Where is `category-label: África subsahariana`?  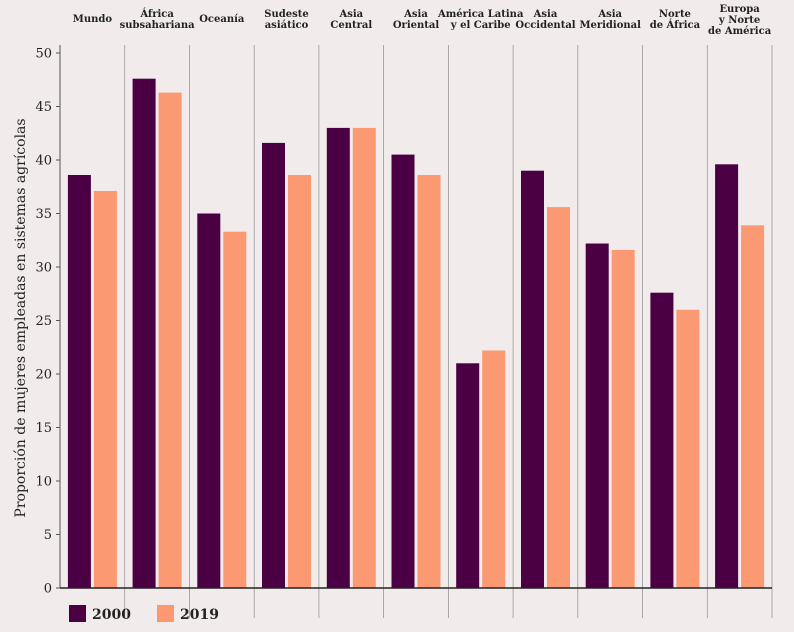 category-label: África subsahariana is located at coordinates (158, 19).